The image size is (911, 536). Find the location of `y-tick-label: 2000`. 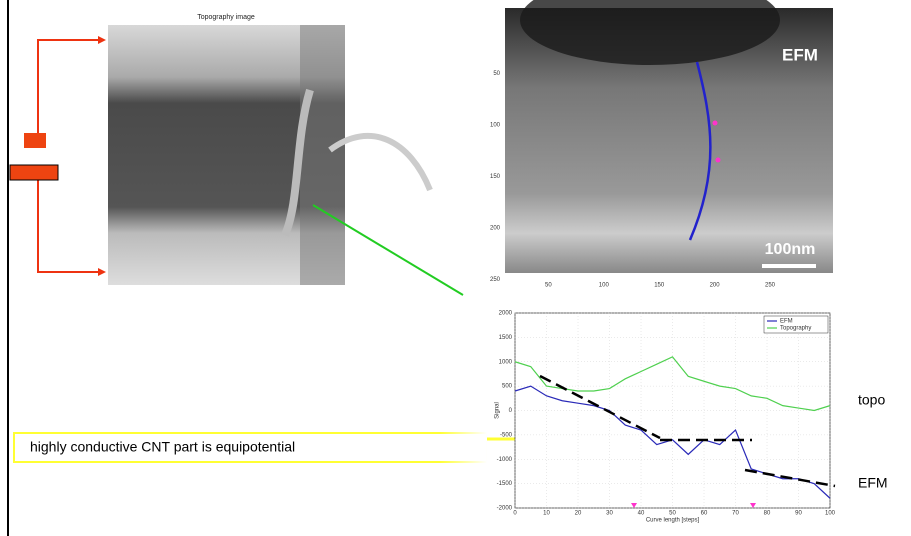

y-tick-label: 2000 is located at coordinates (506, 314).